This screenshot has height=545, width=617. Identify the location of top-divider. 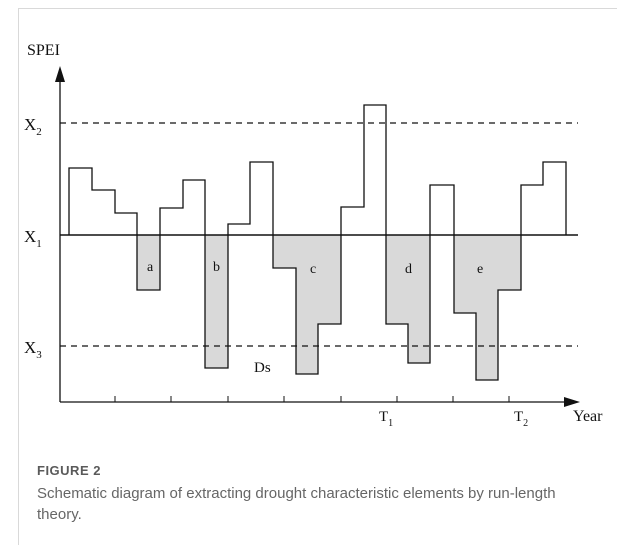
(317, 8).